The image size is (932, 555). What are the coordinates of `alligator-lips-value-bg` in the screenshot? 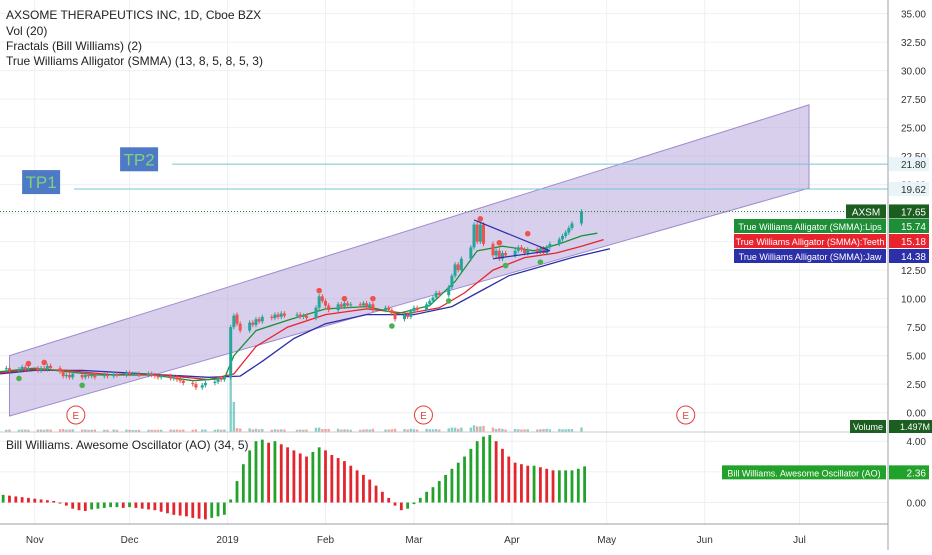 It's located at (909, 226).